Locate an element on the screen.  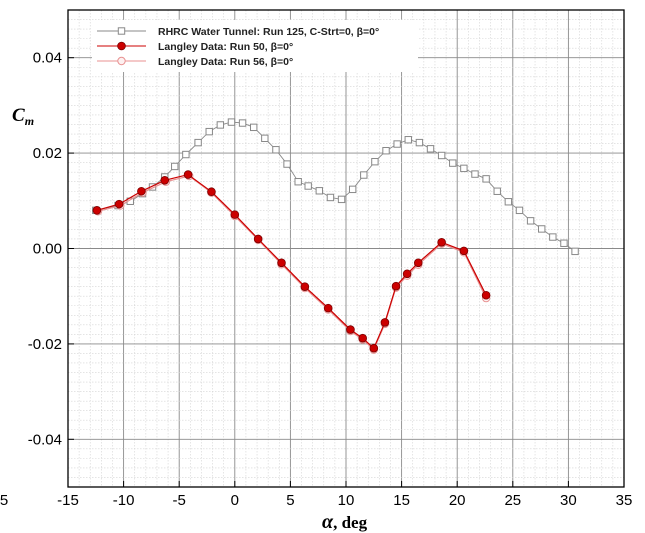
x-axis: -15 -10 -5 0 5 10 15 20 25 30 35 5 is located at coordinates (316, 495).